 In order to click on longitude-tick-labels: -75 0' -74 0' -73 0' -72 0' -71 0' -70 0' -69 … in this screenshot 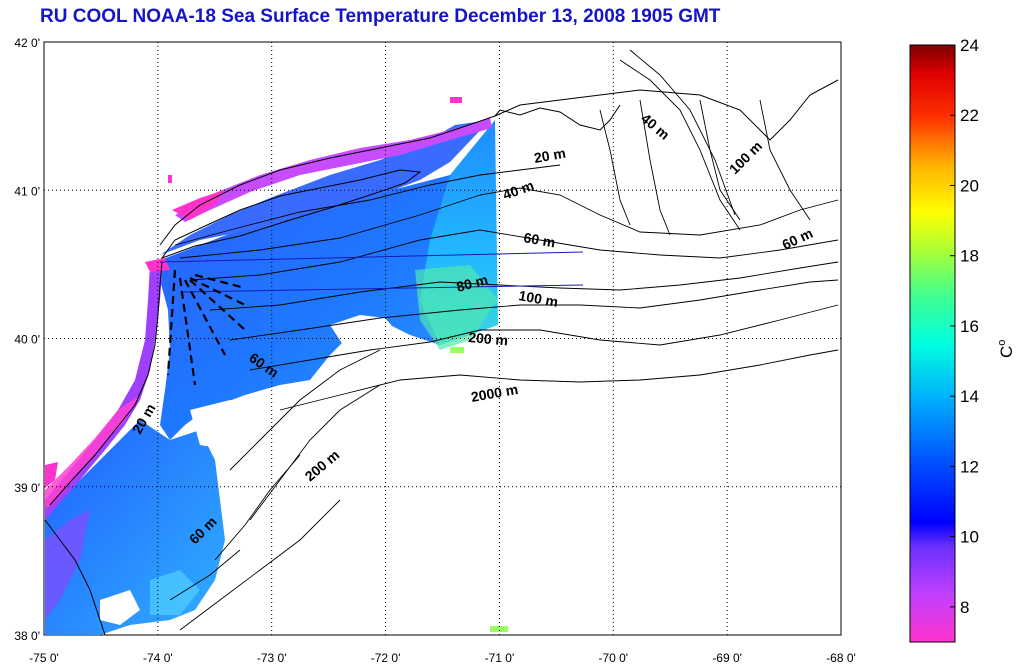, I will do `click(442, 658)`.